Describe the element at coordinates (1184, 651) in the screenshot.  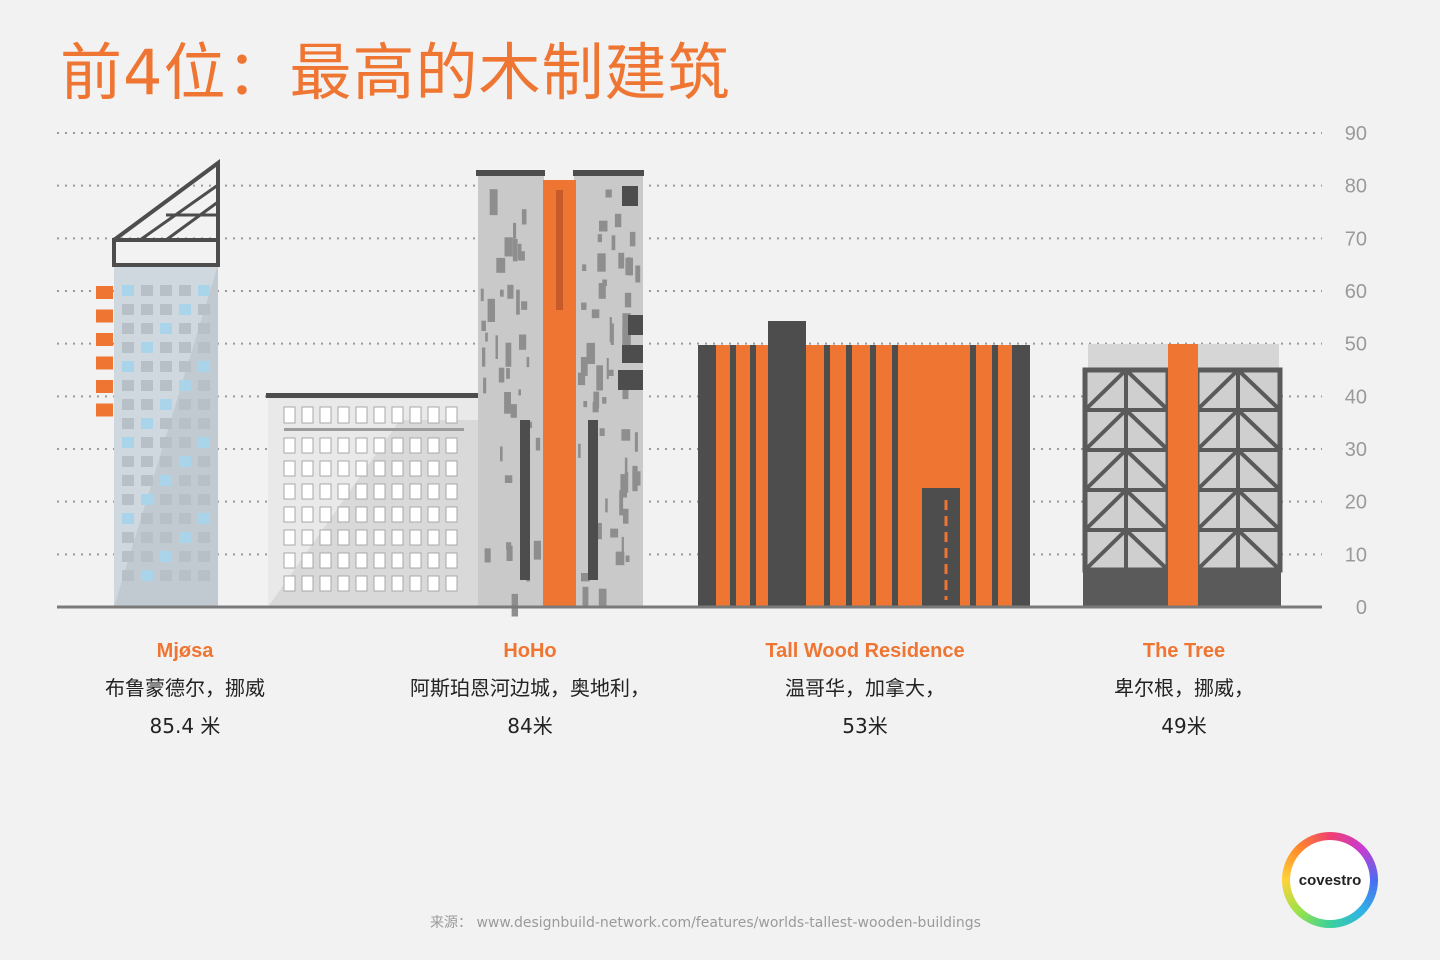
I see `building-name-the-tree: The Tree` at that location.